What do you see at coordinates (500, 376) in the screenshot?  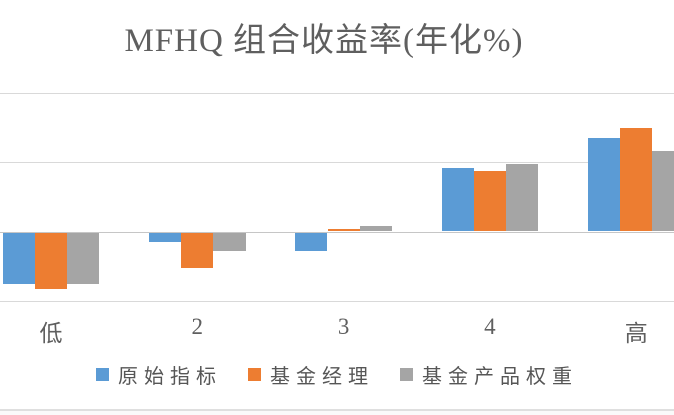 I see `legend-label: 基金产品权重` at bounding box center [500, 376].